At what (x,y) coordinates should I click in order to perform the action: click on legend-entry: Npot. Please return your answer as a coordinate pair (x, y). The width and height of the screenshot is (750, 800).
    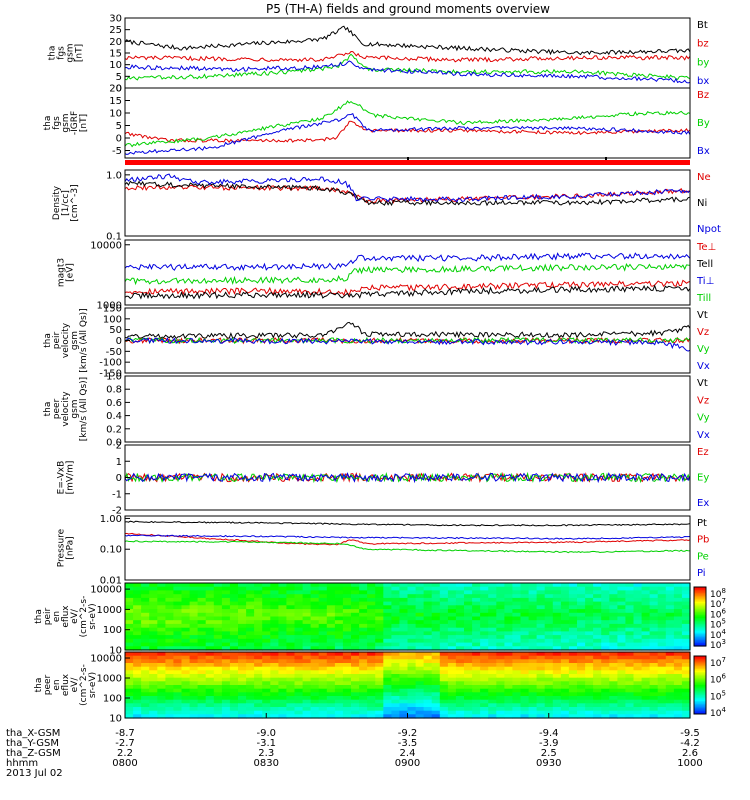
    Looking at the image, I should click on (709, 229).